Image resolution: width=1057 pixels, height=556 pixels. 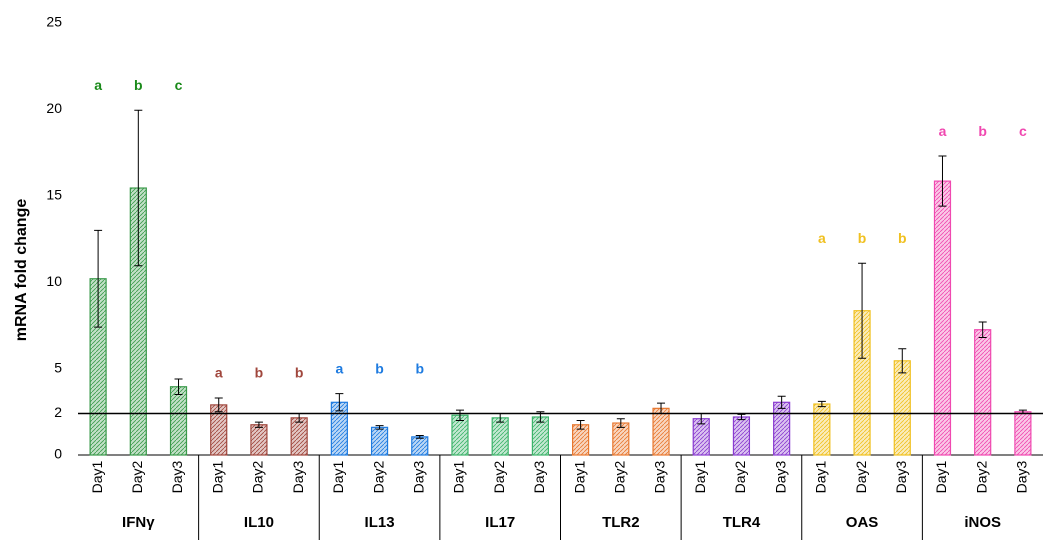 What do you see at coordinates (54, 195) in the screenshot?
I see `y-tick-label: 15` at bounding box center [54, 195].